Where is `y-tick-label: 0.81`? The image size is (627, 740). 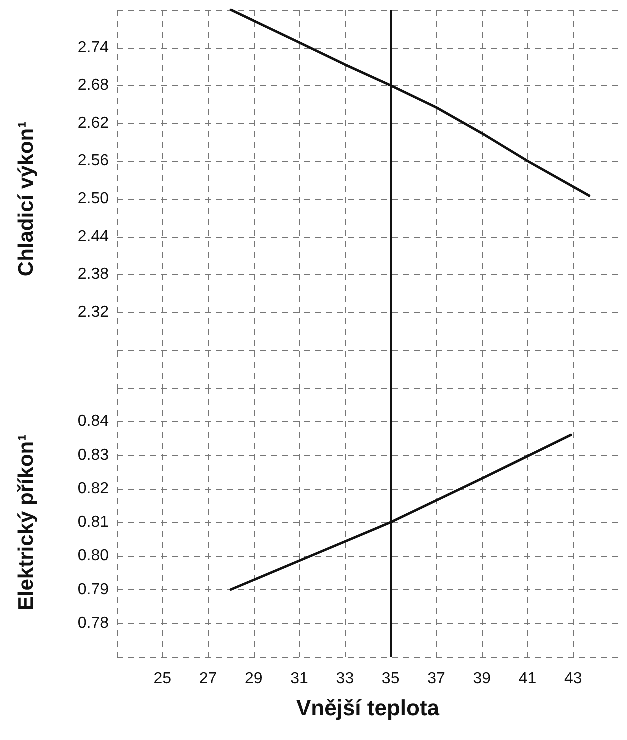 y-tick-label: 0.81 is located at coordinates (94, 522).